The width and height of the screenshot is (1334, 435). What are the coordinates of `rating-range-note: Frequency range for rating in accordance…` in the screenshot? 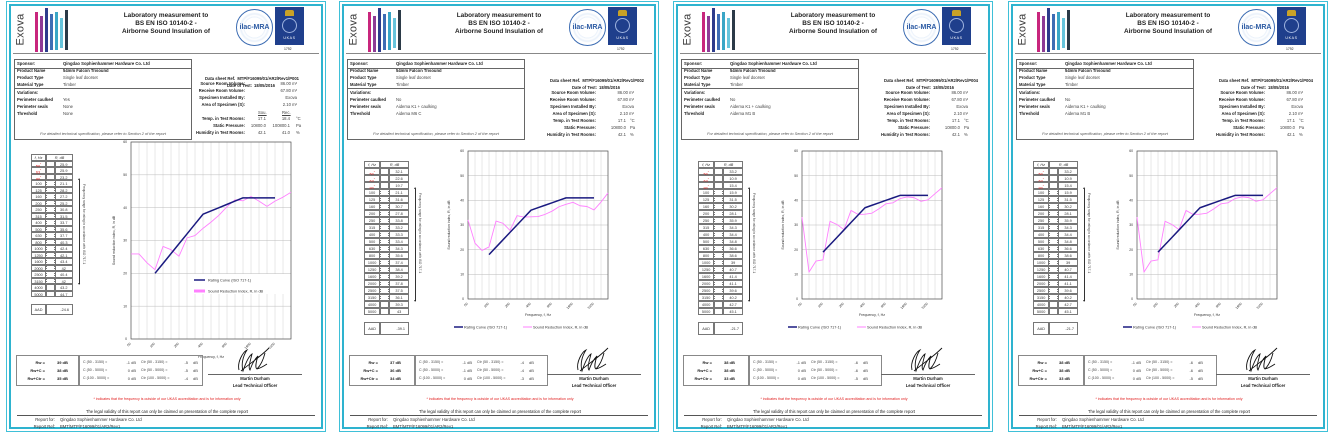 It's located at (84, 224).